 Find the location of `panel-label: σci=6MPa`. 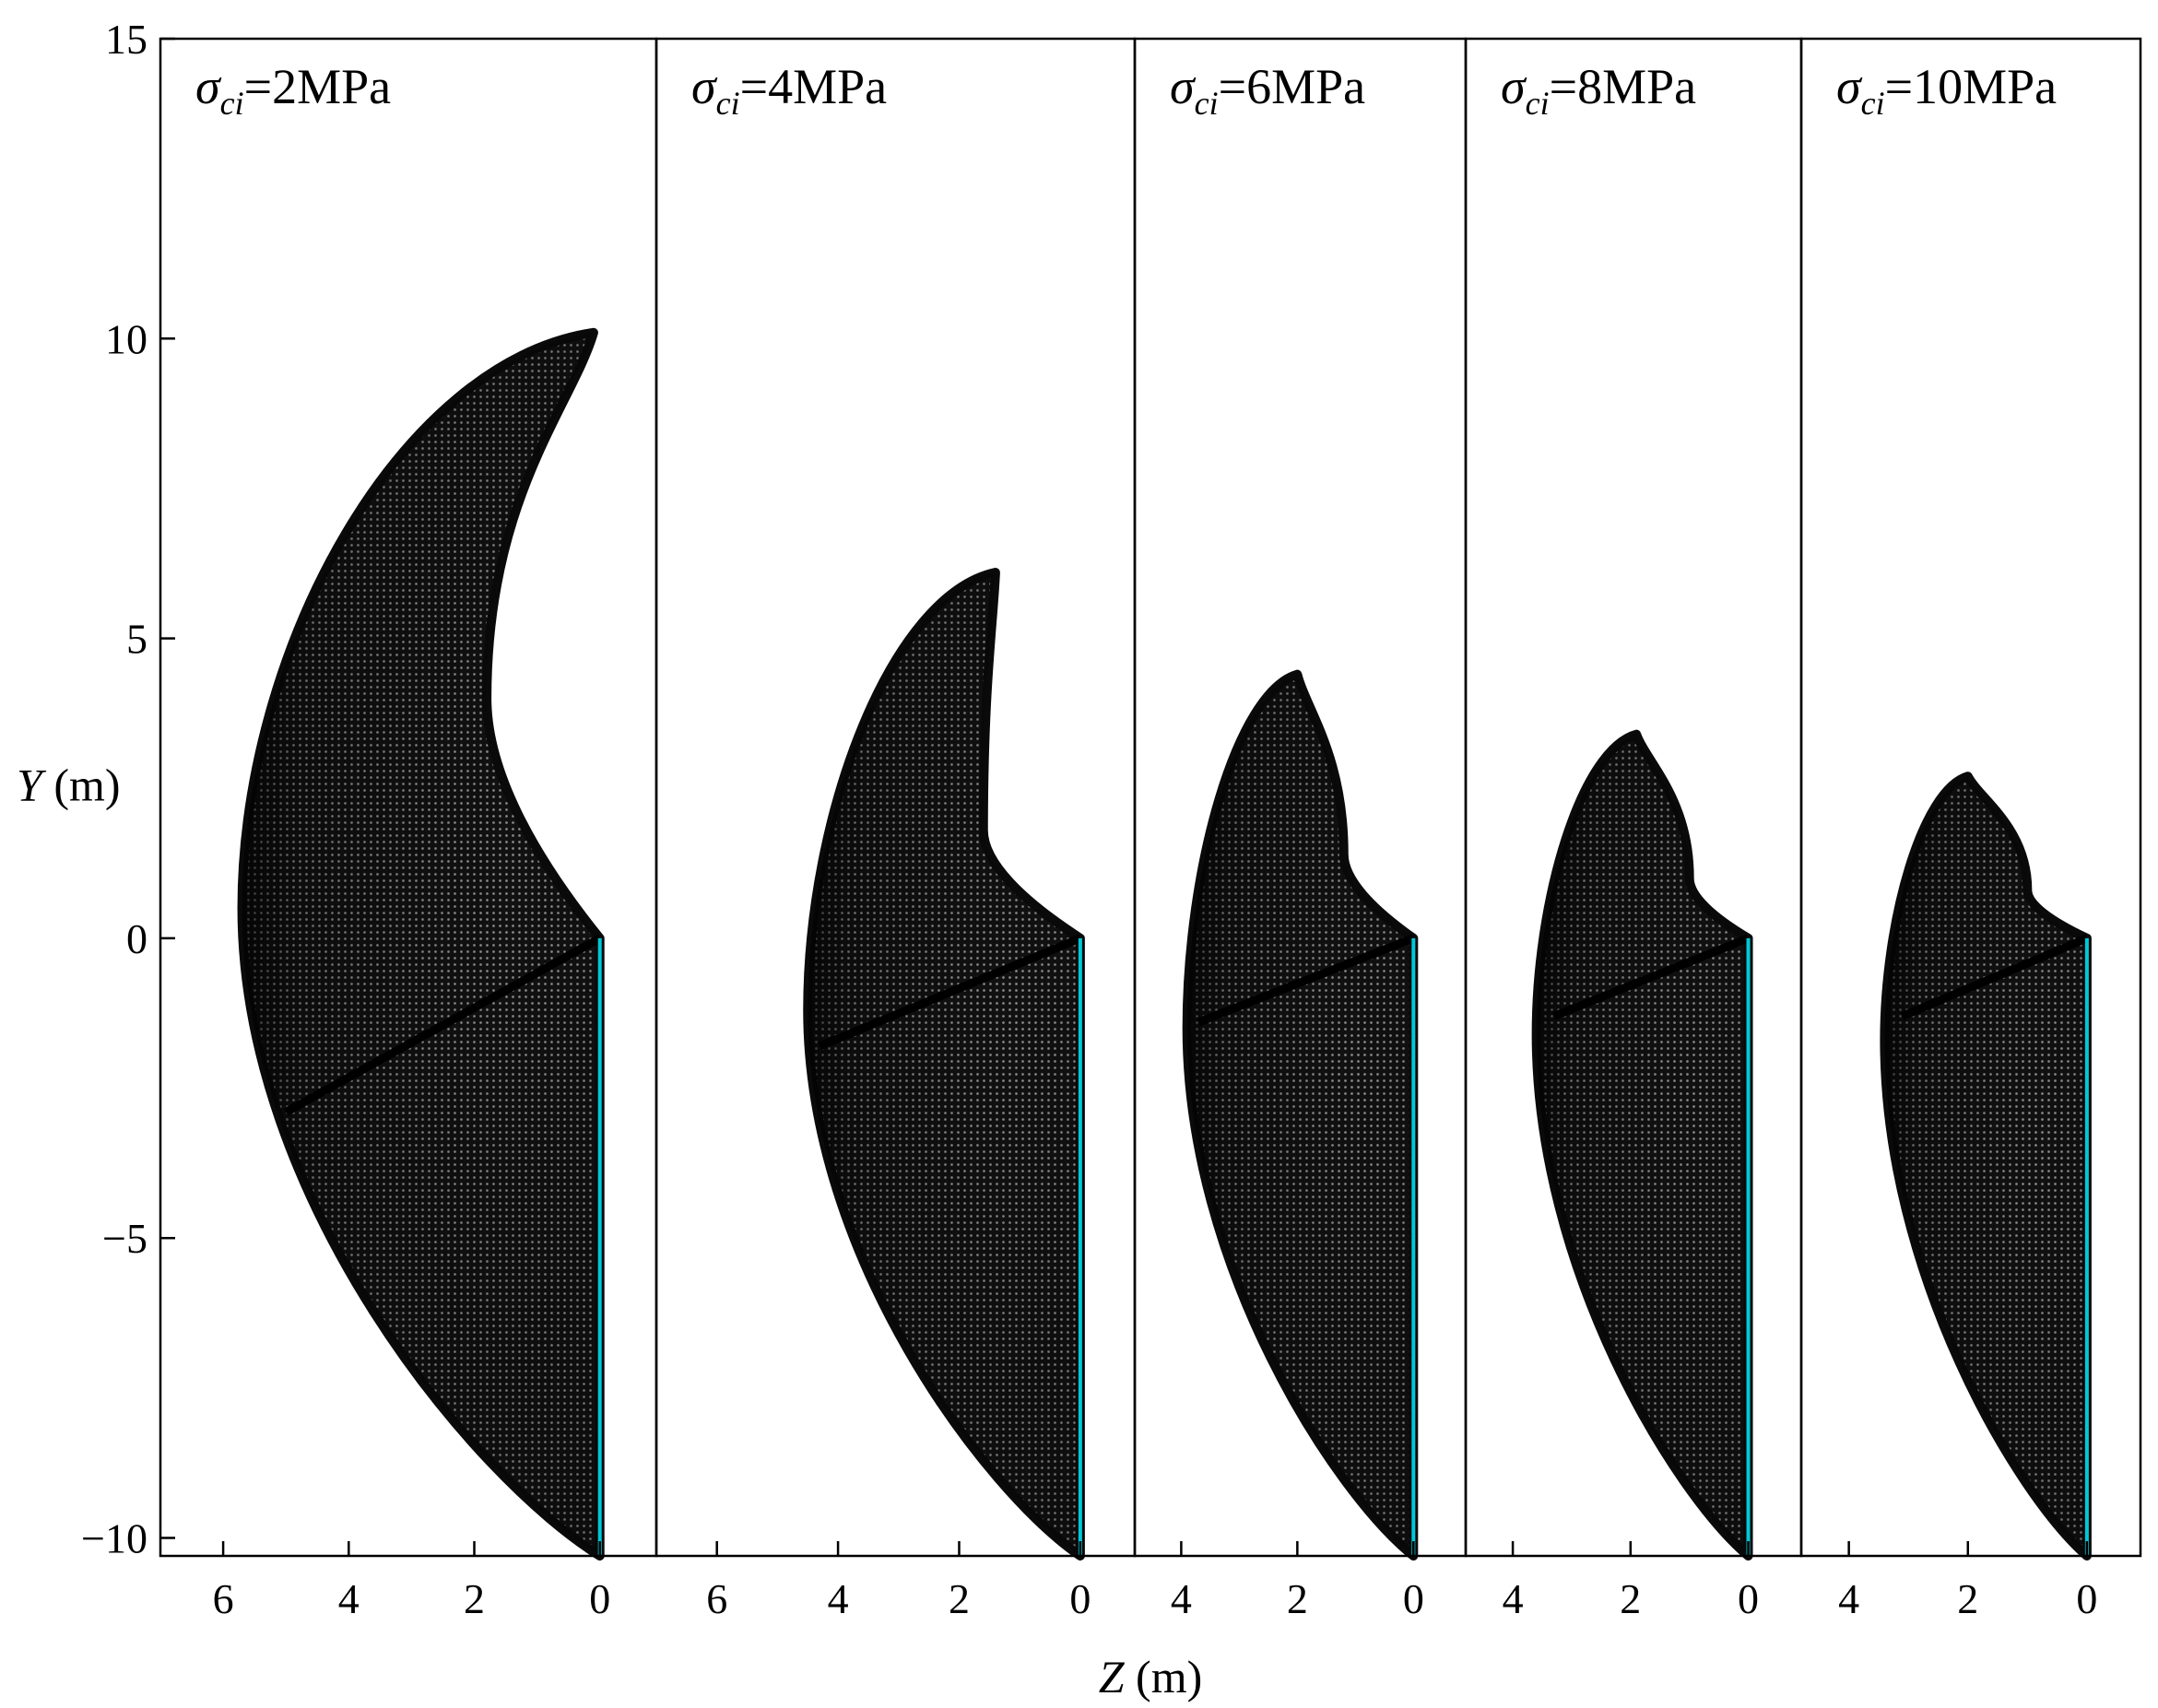

panel-label: σci=6MPa is located at coordinates (1267, 90).